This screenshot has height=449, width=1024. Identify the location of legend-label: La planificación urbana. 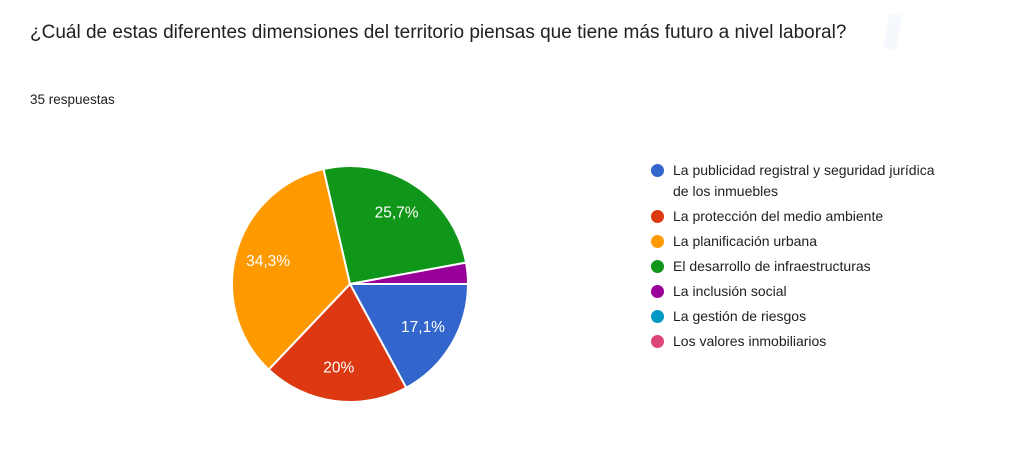
(745, 241).